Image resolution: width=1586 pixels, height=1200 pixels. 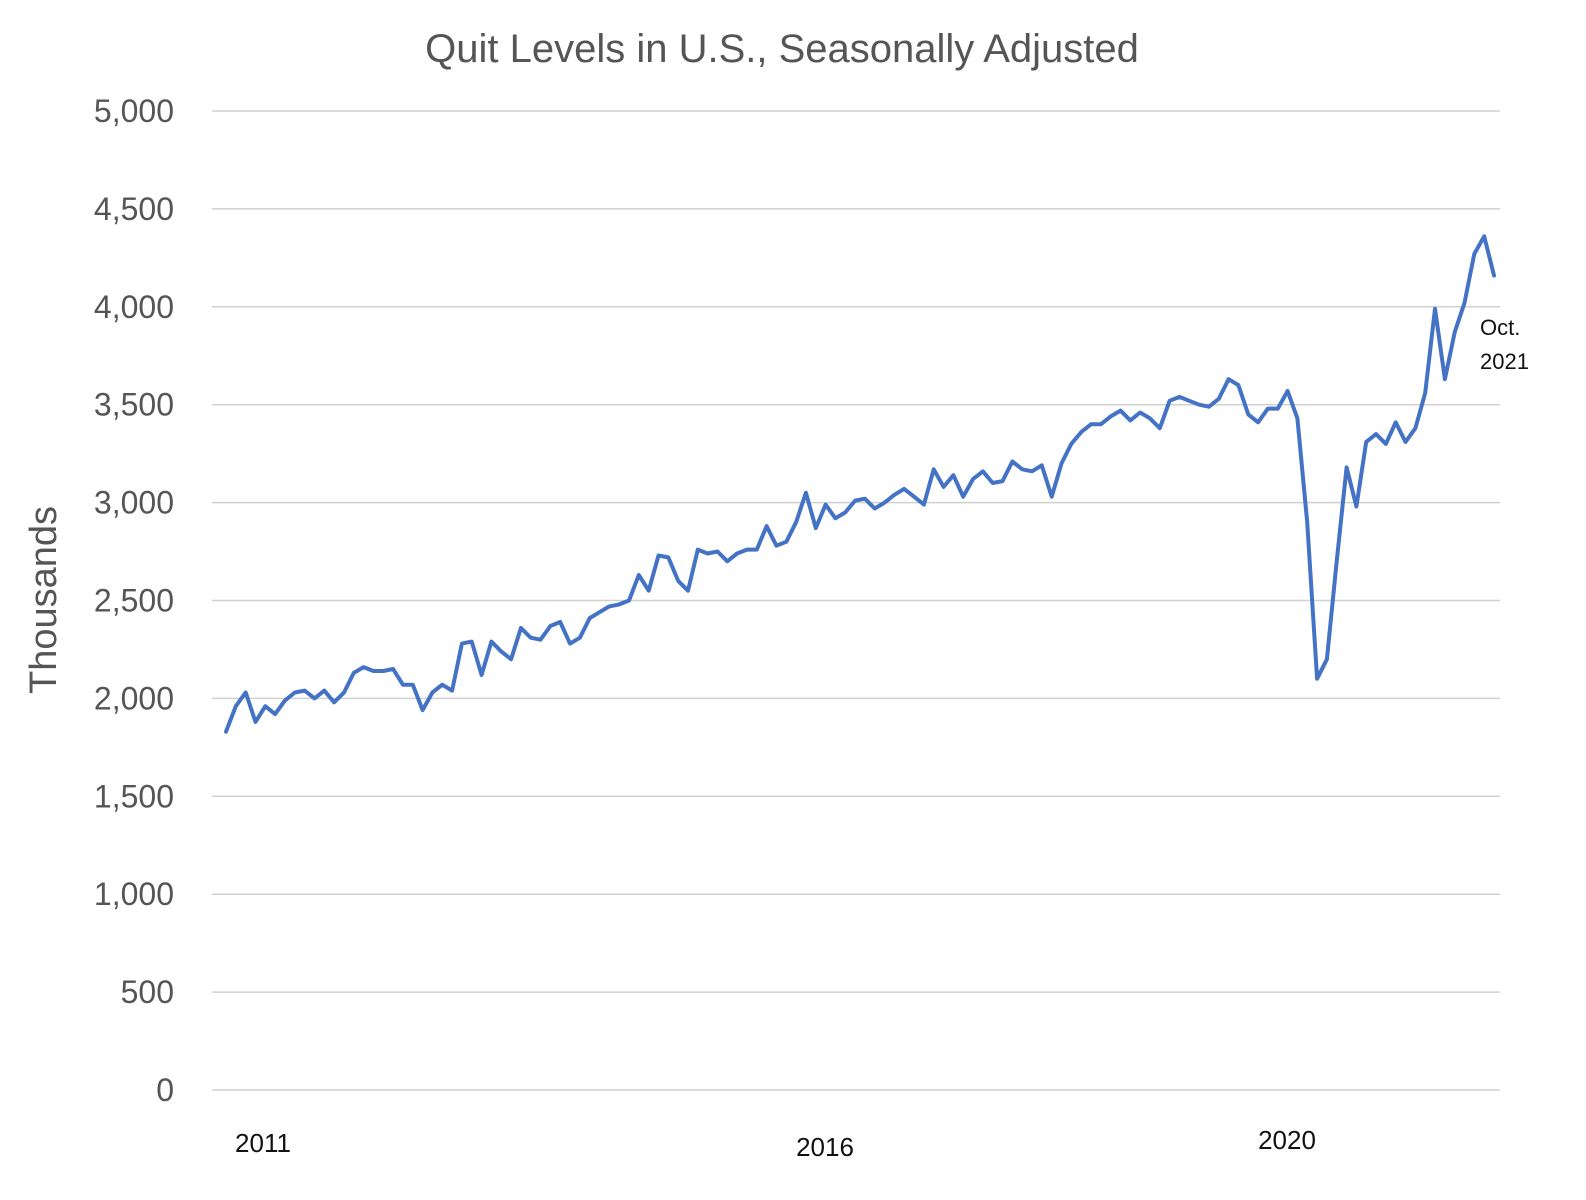 I want to click on x-tick-label: 2016, so click(x=825, y=1147).